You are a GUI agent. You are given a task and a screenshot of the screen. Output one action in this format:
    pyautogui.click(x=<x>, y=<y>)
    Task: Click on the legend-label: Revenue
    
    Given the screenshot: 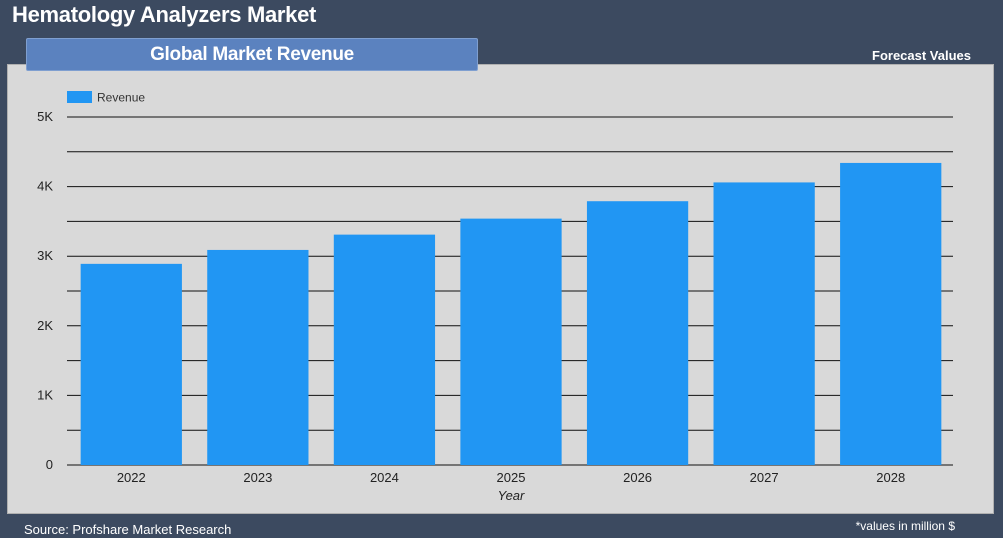 What is the action you would take?
    pyautogui.click(x=121, y=98)
    